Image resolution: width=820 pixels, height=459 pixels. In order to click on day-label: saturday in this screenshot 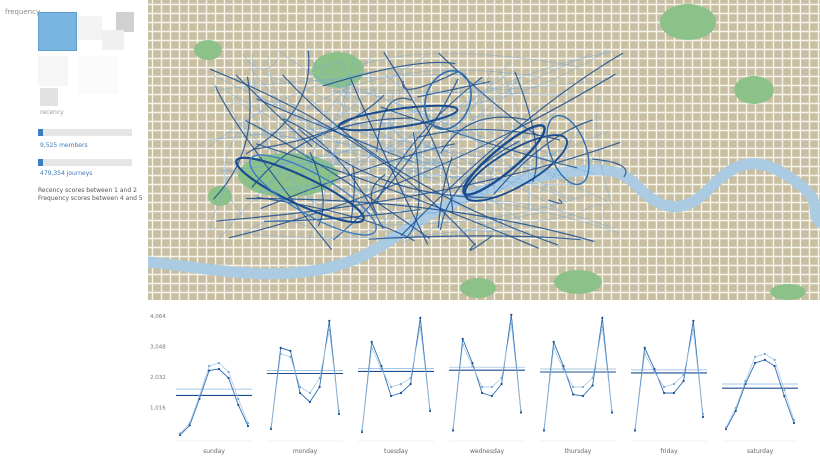, I will do `click(760, 451)`.